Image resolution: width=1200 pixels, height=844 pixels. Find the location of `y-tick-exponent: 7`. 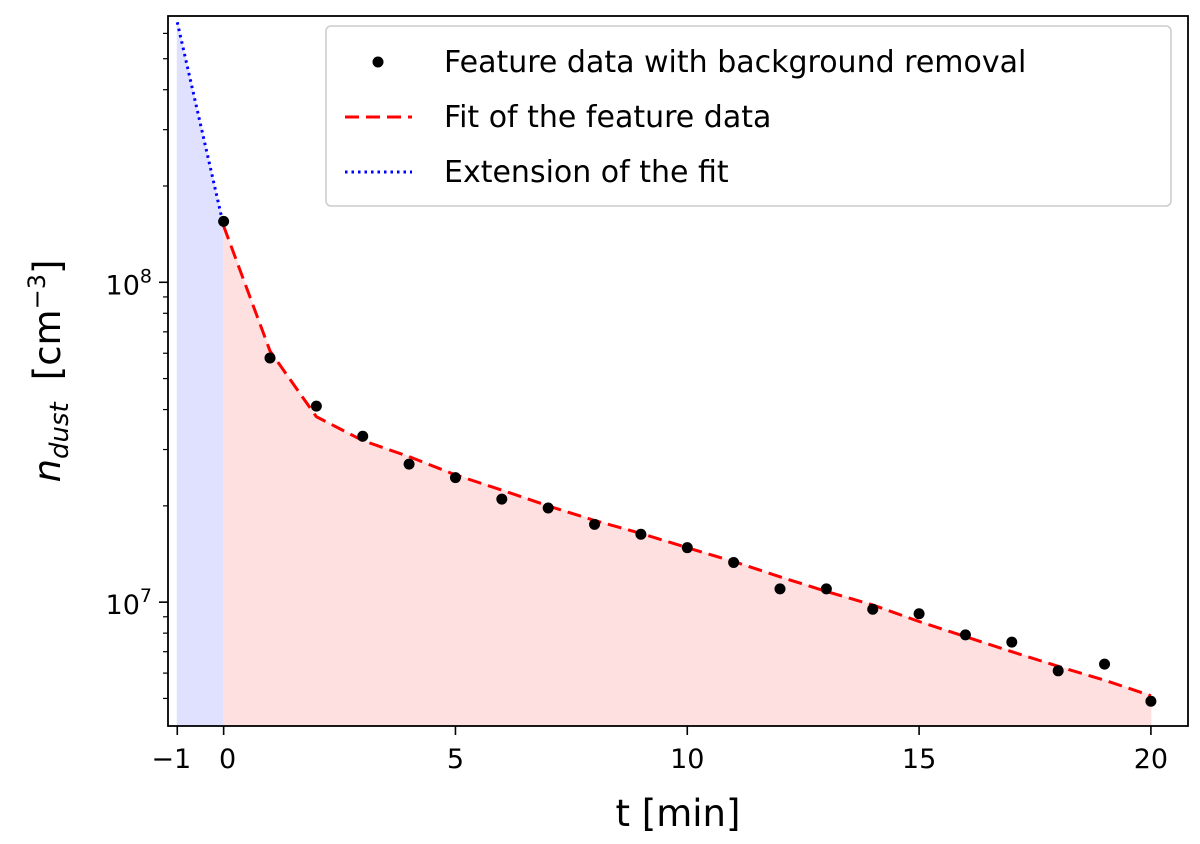

y-tick-exponent: 7 is located at coordinates (146, 596).